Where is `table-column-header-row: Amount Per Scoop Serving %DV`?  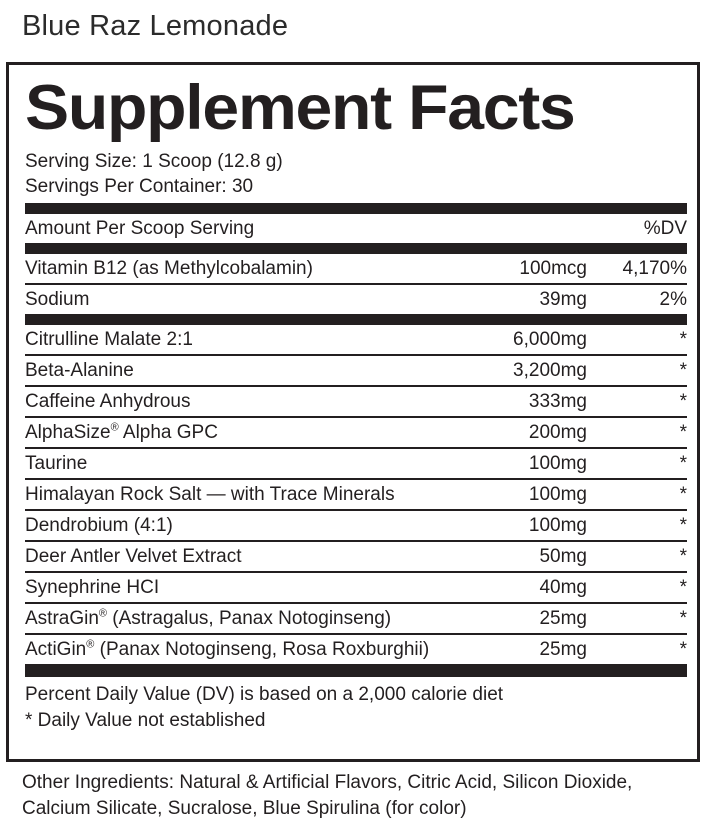 table-column-header-row: Amount Per Scoop Serving %DV is located at coordinates (356, 228).